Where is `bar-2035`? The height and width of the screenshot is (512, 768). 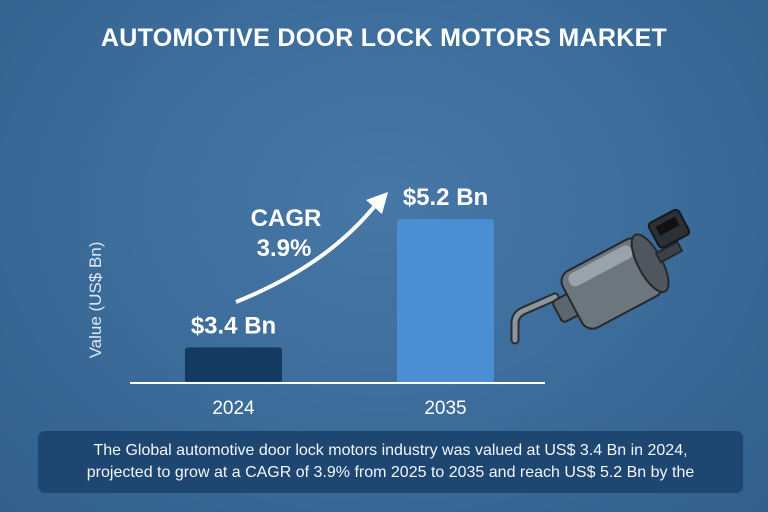 bar-2035 is located at coordinates (445, 301).